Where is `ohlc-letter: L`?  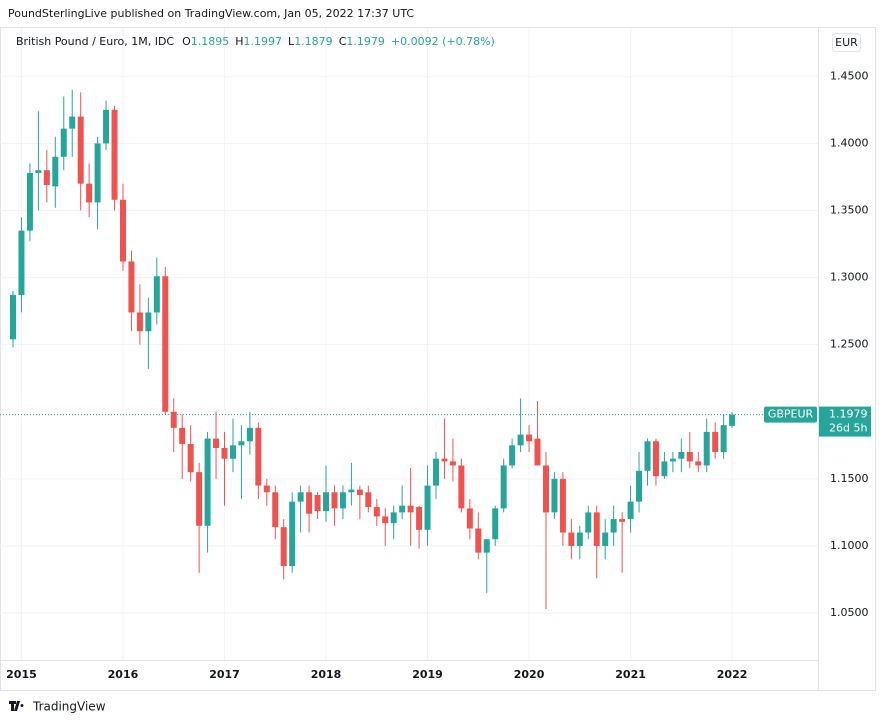
ohlc-letter: L is located at coordinates (291, 41).